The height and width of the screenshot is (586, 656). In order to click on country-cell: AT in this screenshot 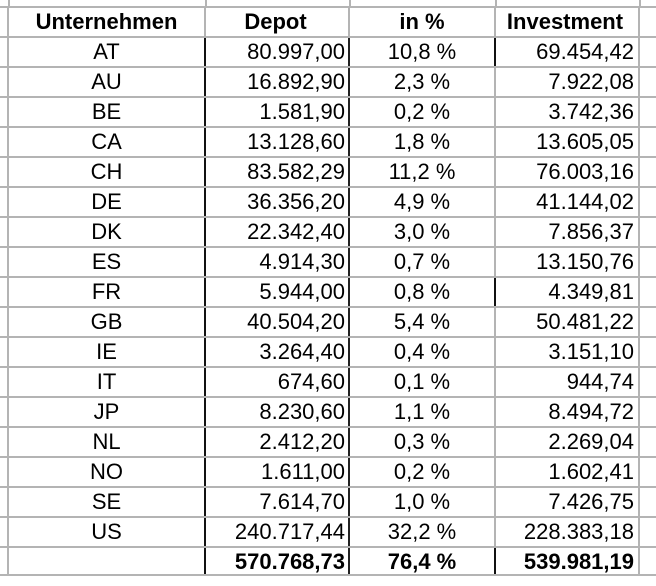, I will do `click(107, 52)`.